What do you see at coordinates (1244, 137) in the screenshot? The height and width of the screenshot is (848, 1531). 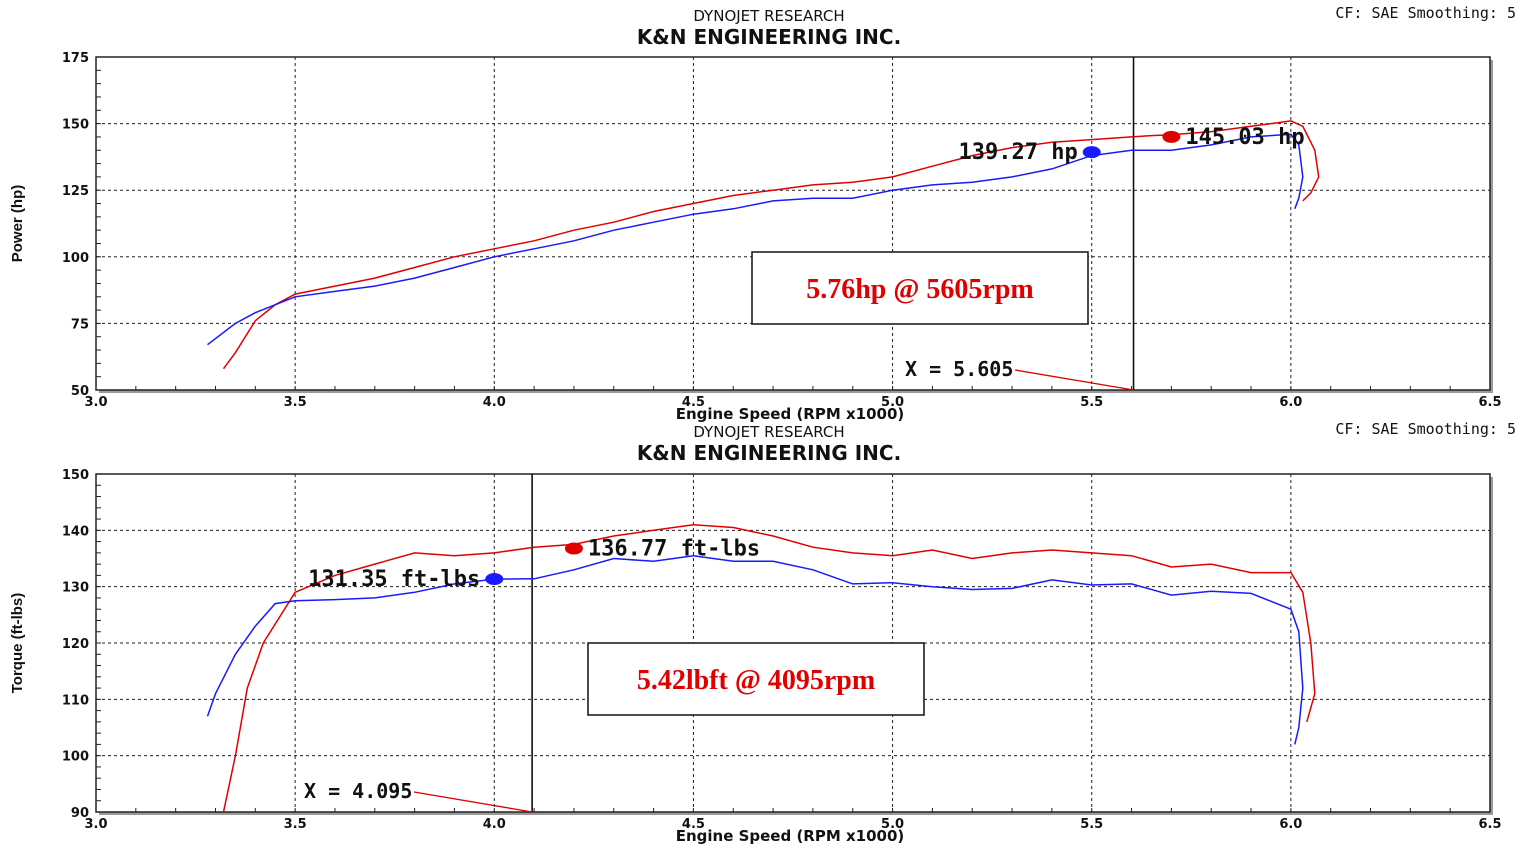 I see `peak-label: 145.03 hp` at bounding box center [1244, 137].